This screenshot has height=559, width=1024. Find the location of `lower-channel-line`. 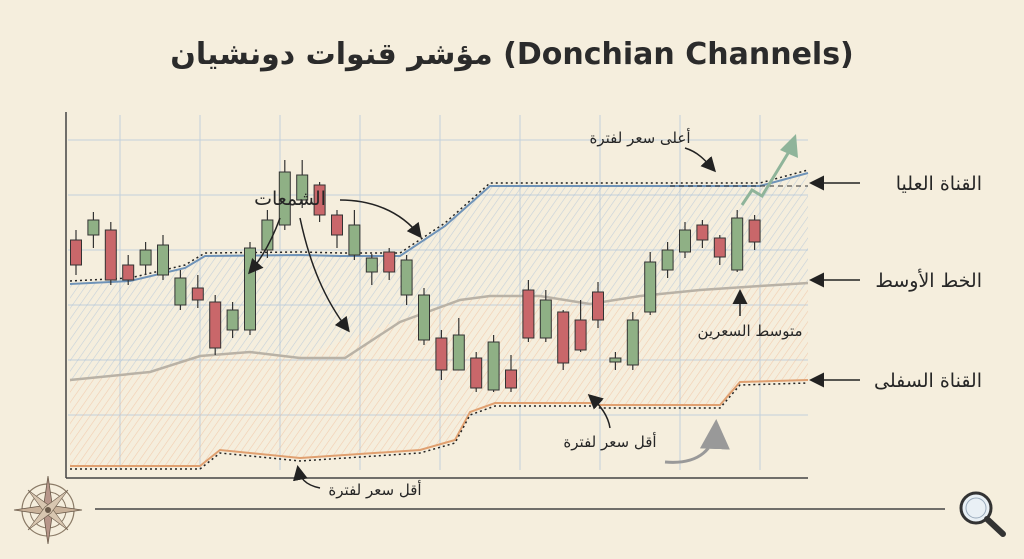

lower-channel-line is located at coordinates (439, 423).